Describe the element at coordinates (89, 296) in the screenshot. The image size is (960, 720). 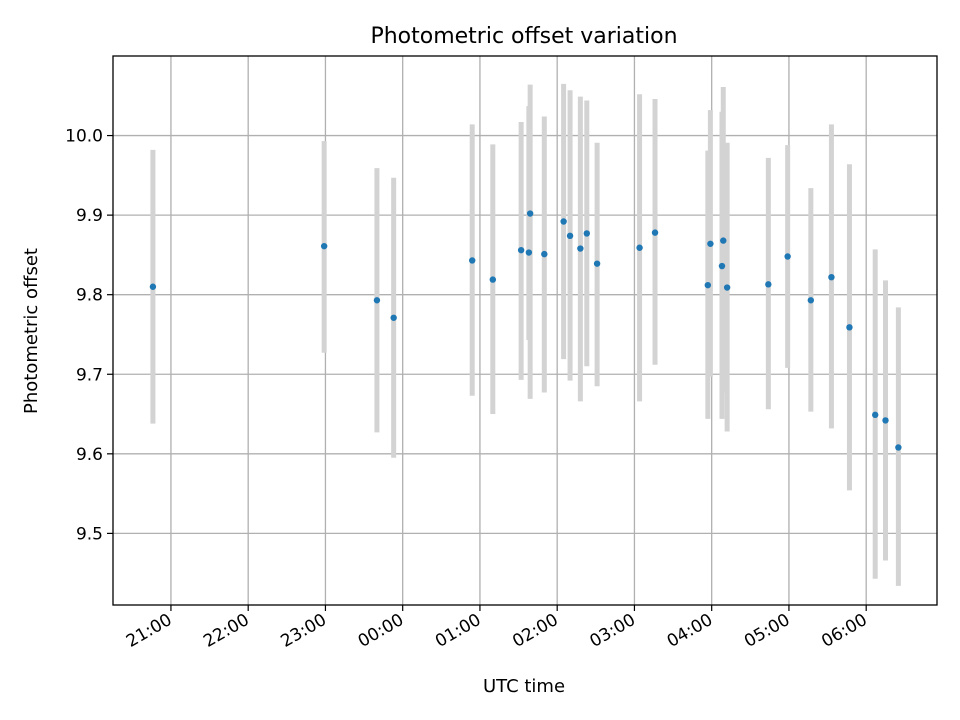
I see `y-tick-label: 9.8` at that location.